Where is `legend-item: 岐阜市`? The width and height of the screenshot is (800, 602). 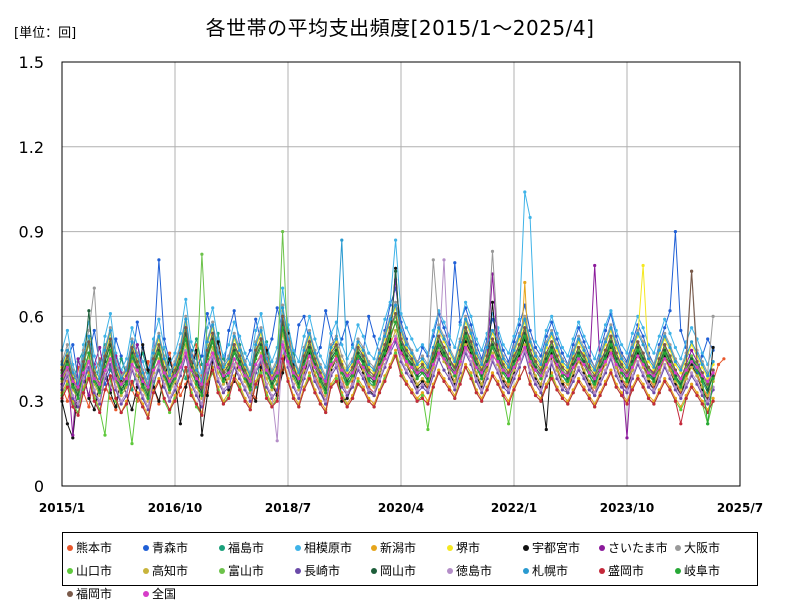 legend-item: 岐阜市 is located at coordinates (711, 570).